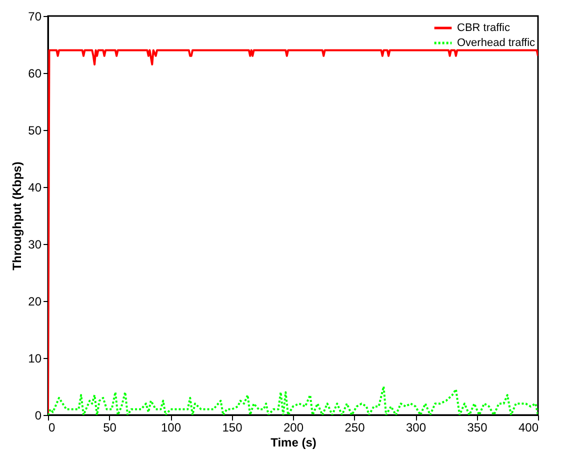 The width and height of the screenshot is (571, 454). What do you see at coordinates (483, 28) in the screenshot?
I see `legend-label: CBR traffic` at bounding box center [483, 28].